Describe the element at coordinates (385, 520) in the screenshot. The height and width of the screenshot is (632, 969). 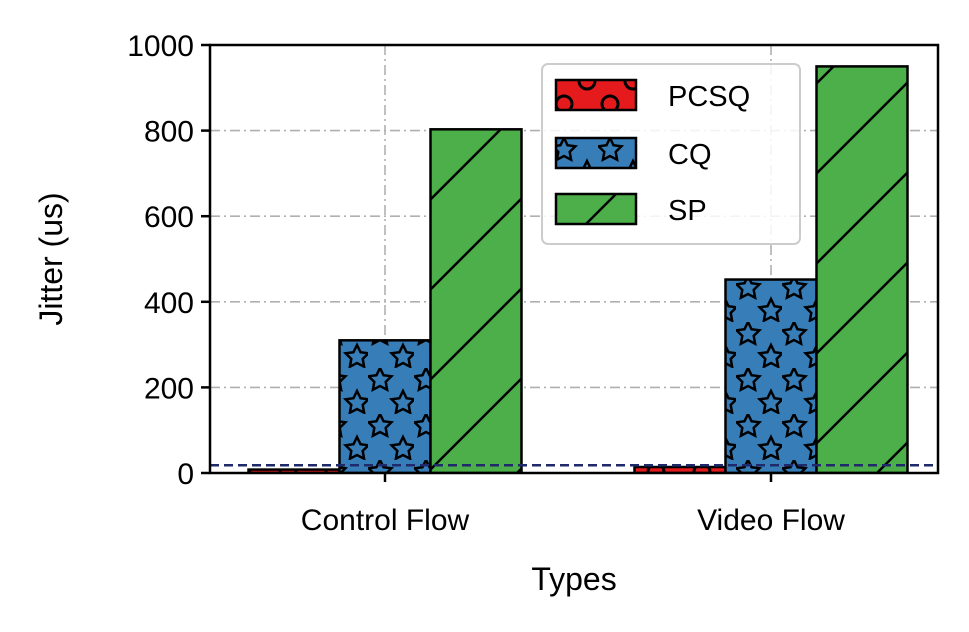
I see `x-tick-label: Control Flow` at that location.